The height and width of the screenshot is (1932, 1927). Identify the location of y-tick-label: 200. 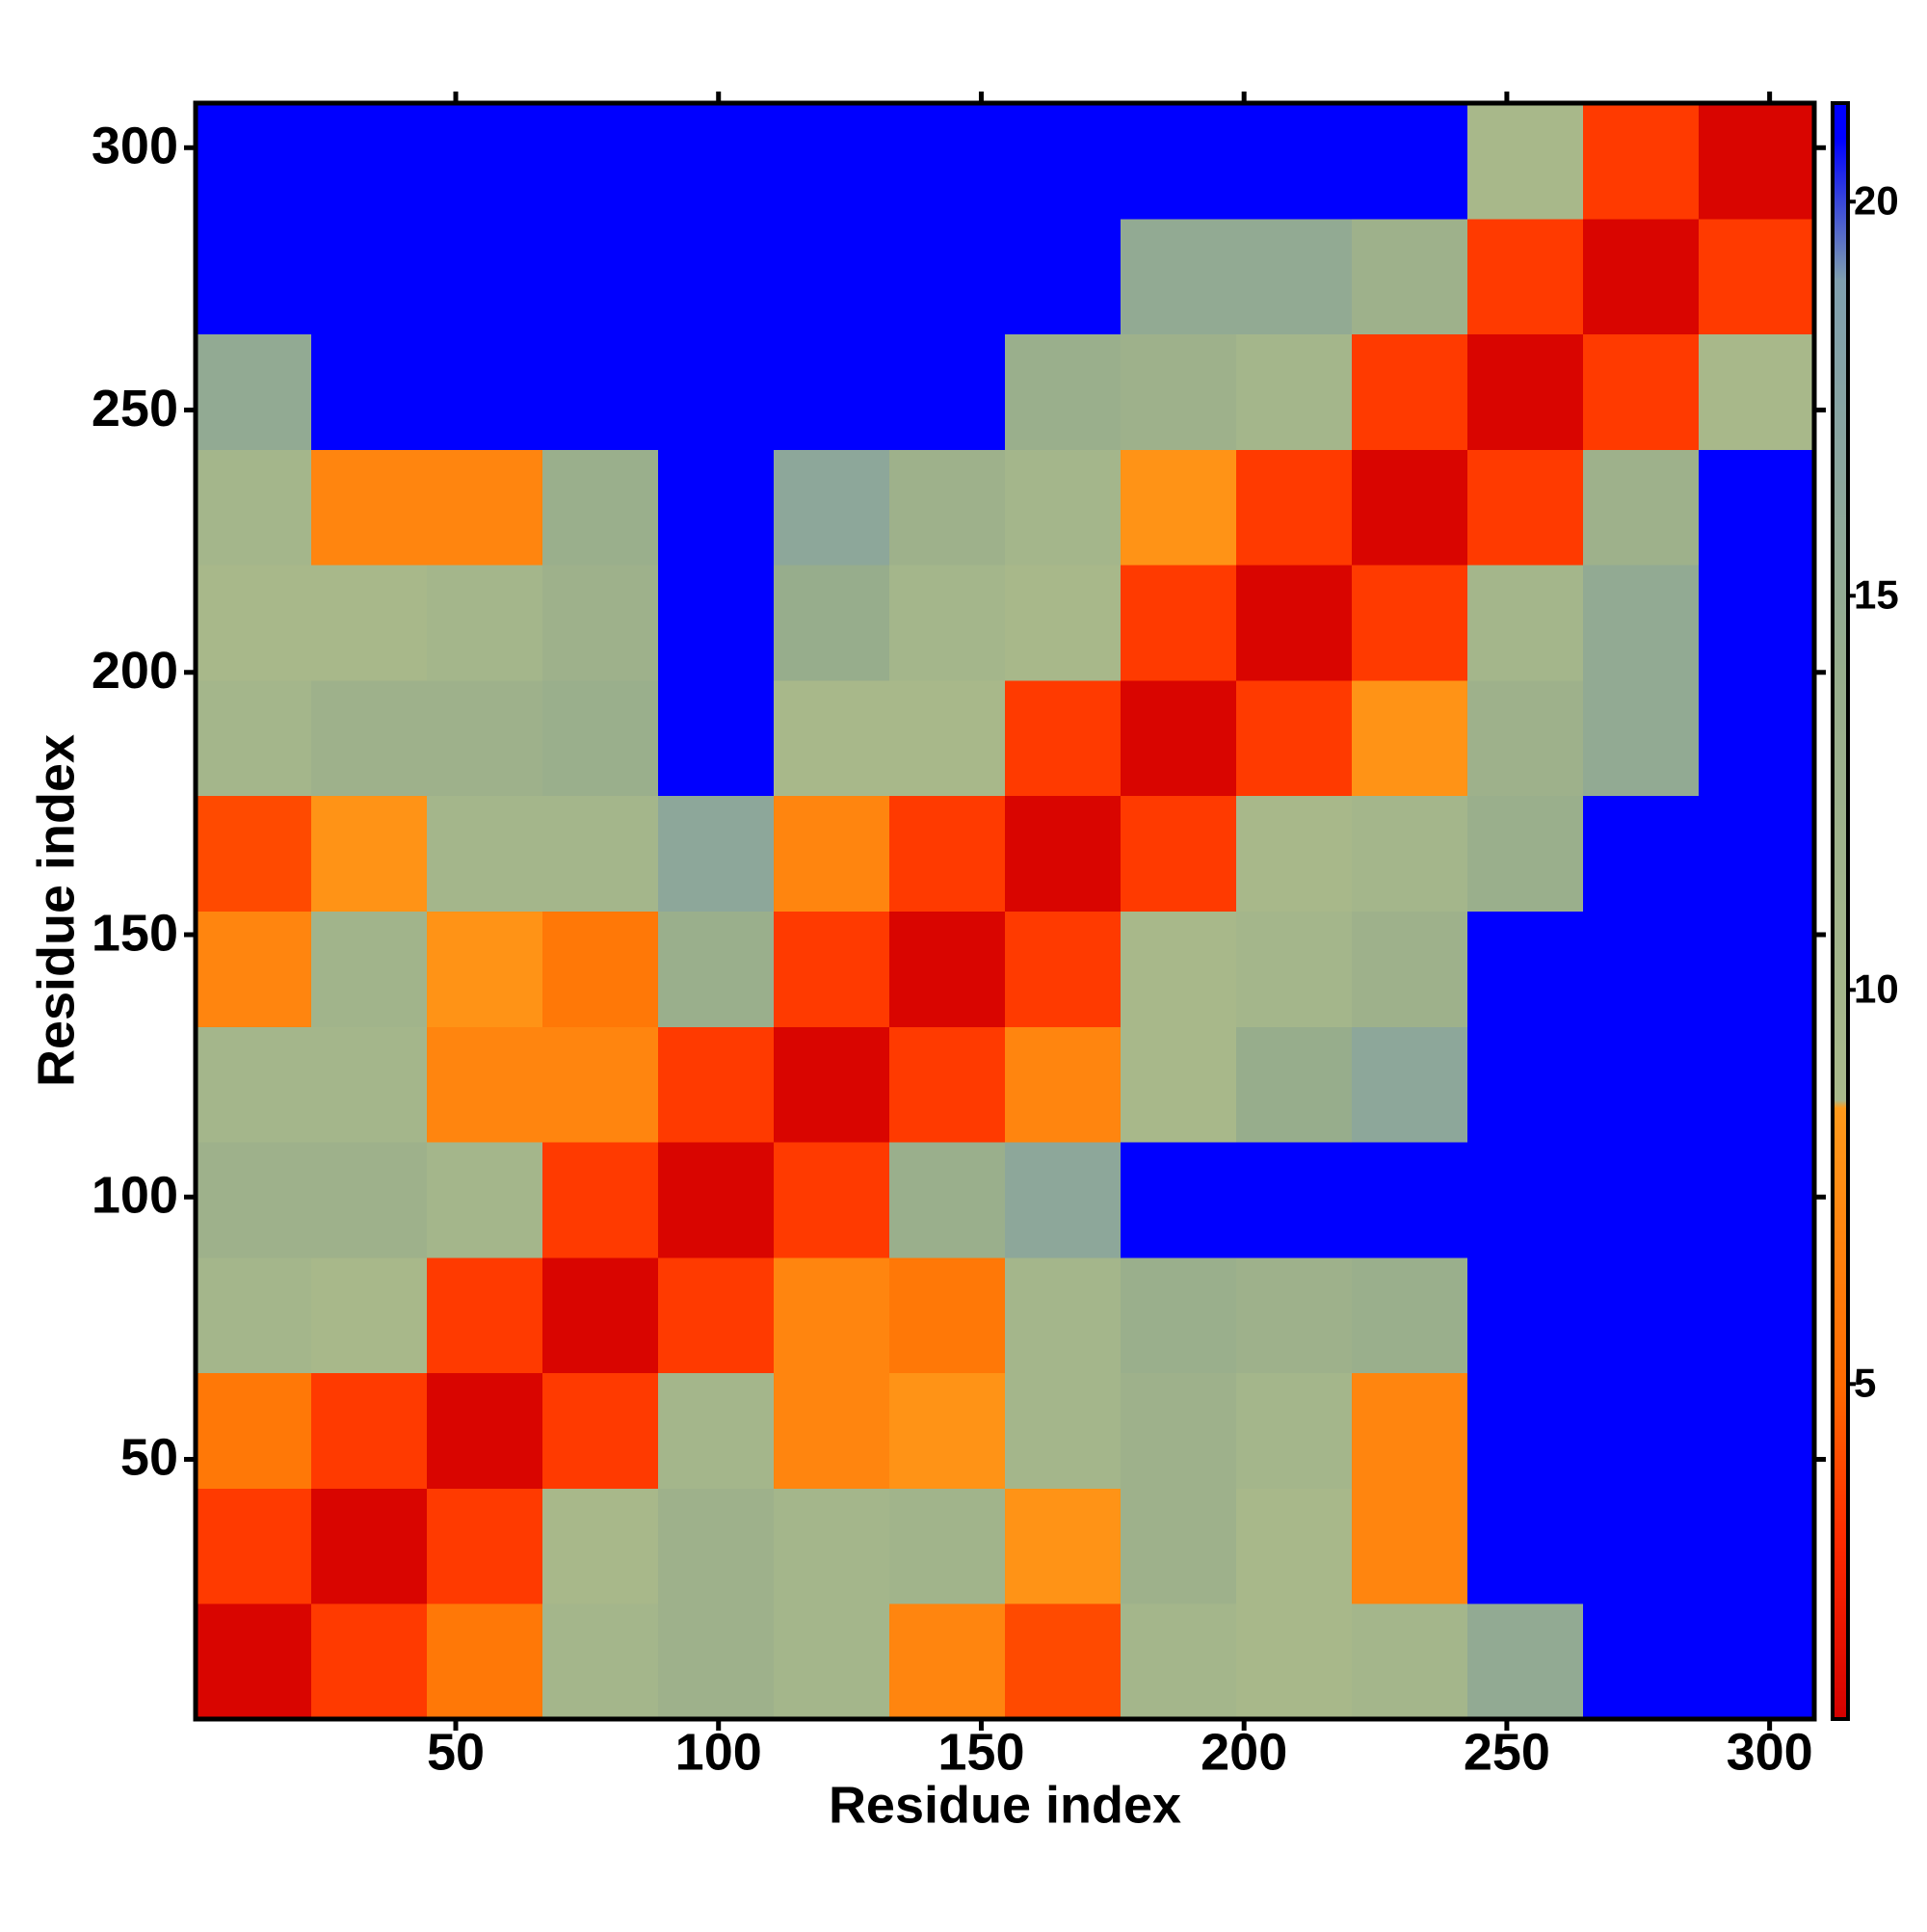
(135, 671).